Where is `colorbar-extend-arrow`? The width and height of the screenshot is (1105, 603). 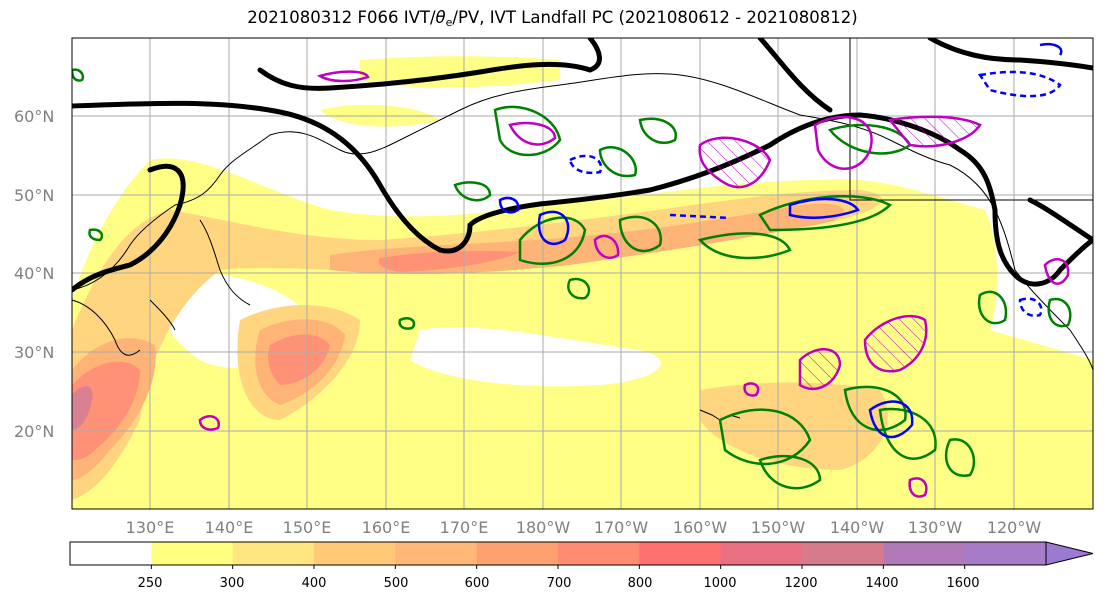
colorbar-extend-arrow is located at coordinates (1069, 553).